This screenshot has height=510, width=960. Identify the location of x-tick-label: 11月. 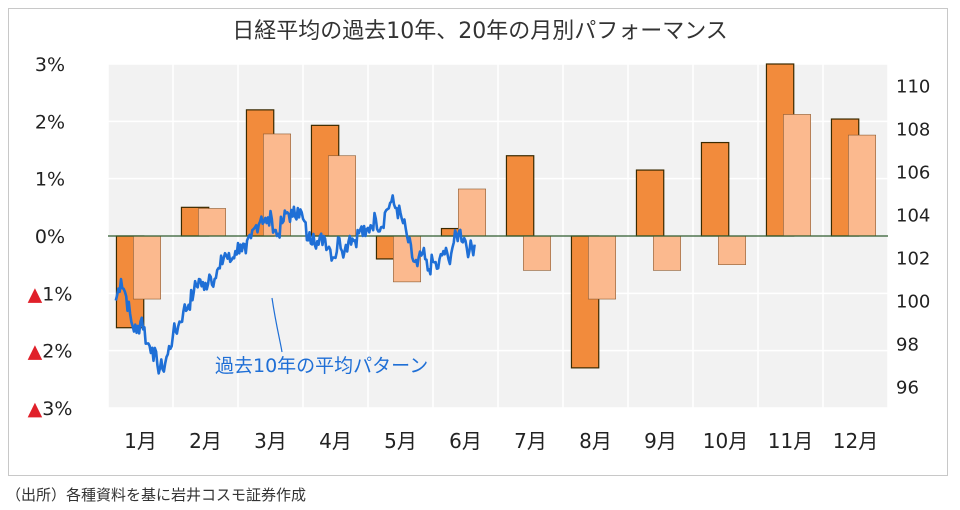
(790, 441).